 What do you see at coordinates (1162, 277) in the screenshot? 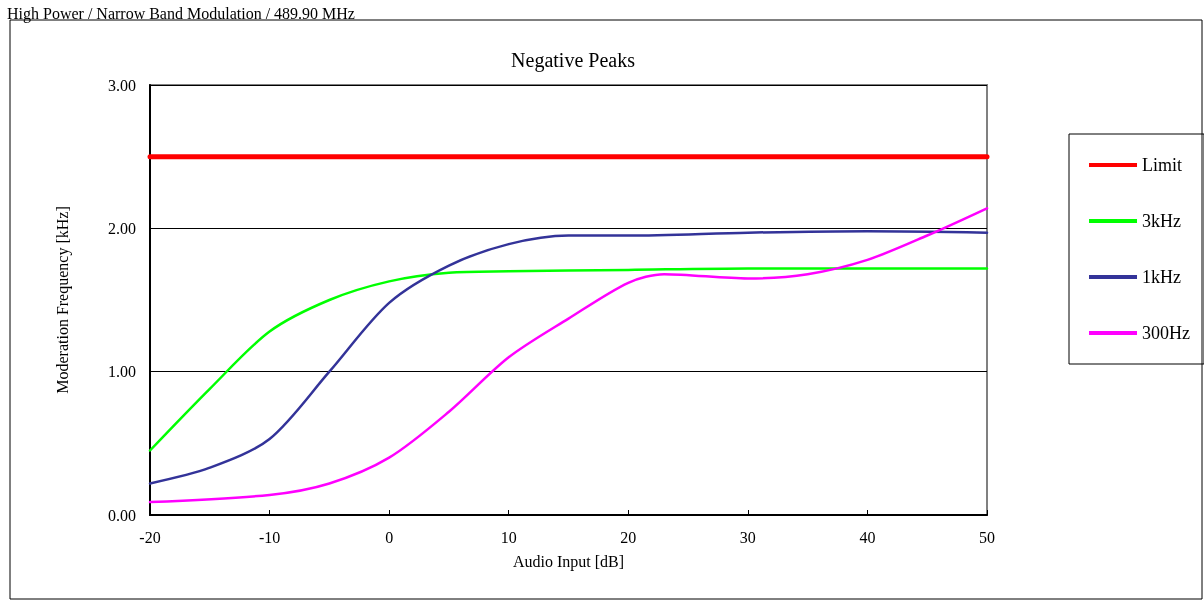
I see `legend-label: 1kHz` at bounding box center [1162, 277].